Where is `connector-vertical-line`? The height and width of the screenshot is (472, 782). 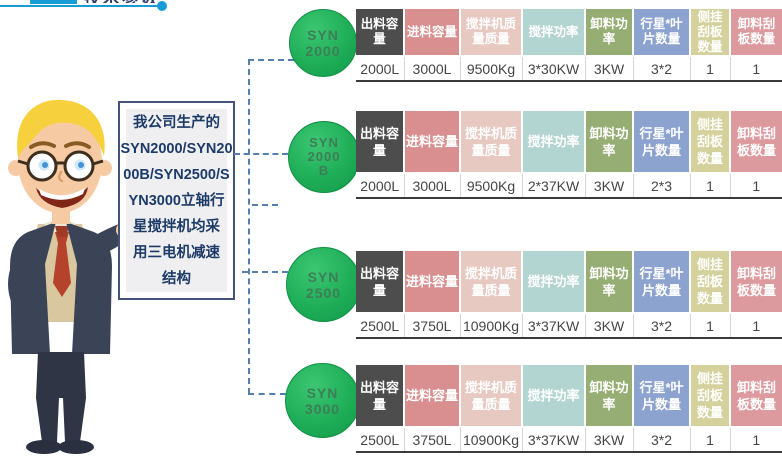
connector-vertical-line is located at coordinates (249, 226).